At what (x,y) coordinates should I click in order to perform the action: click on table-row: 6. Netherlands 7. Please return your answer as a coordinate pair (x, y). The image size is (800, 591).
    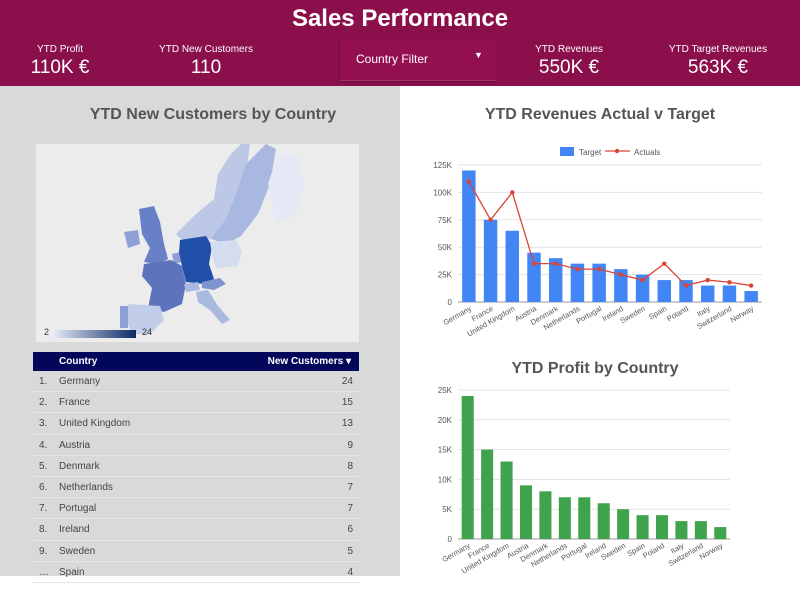
    Looking at the image, I should click on (196, 488).